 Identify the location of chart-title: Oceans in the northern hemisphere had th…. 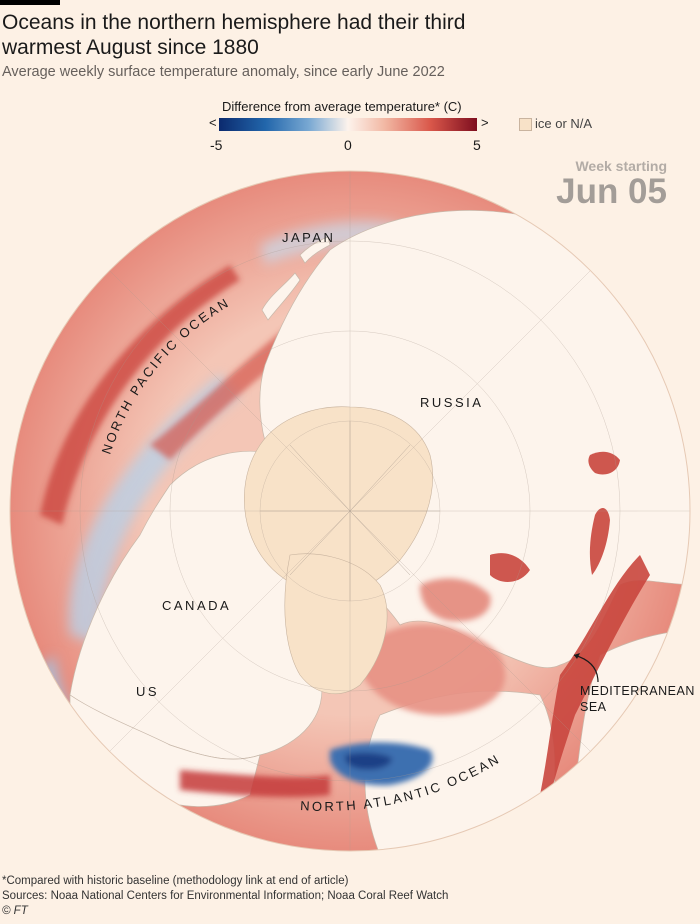
(234, 35).